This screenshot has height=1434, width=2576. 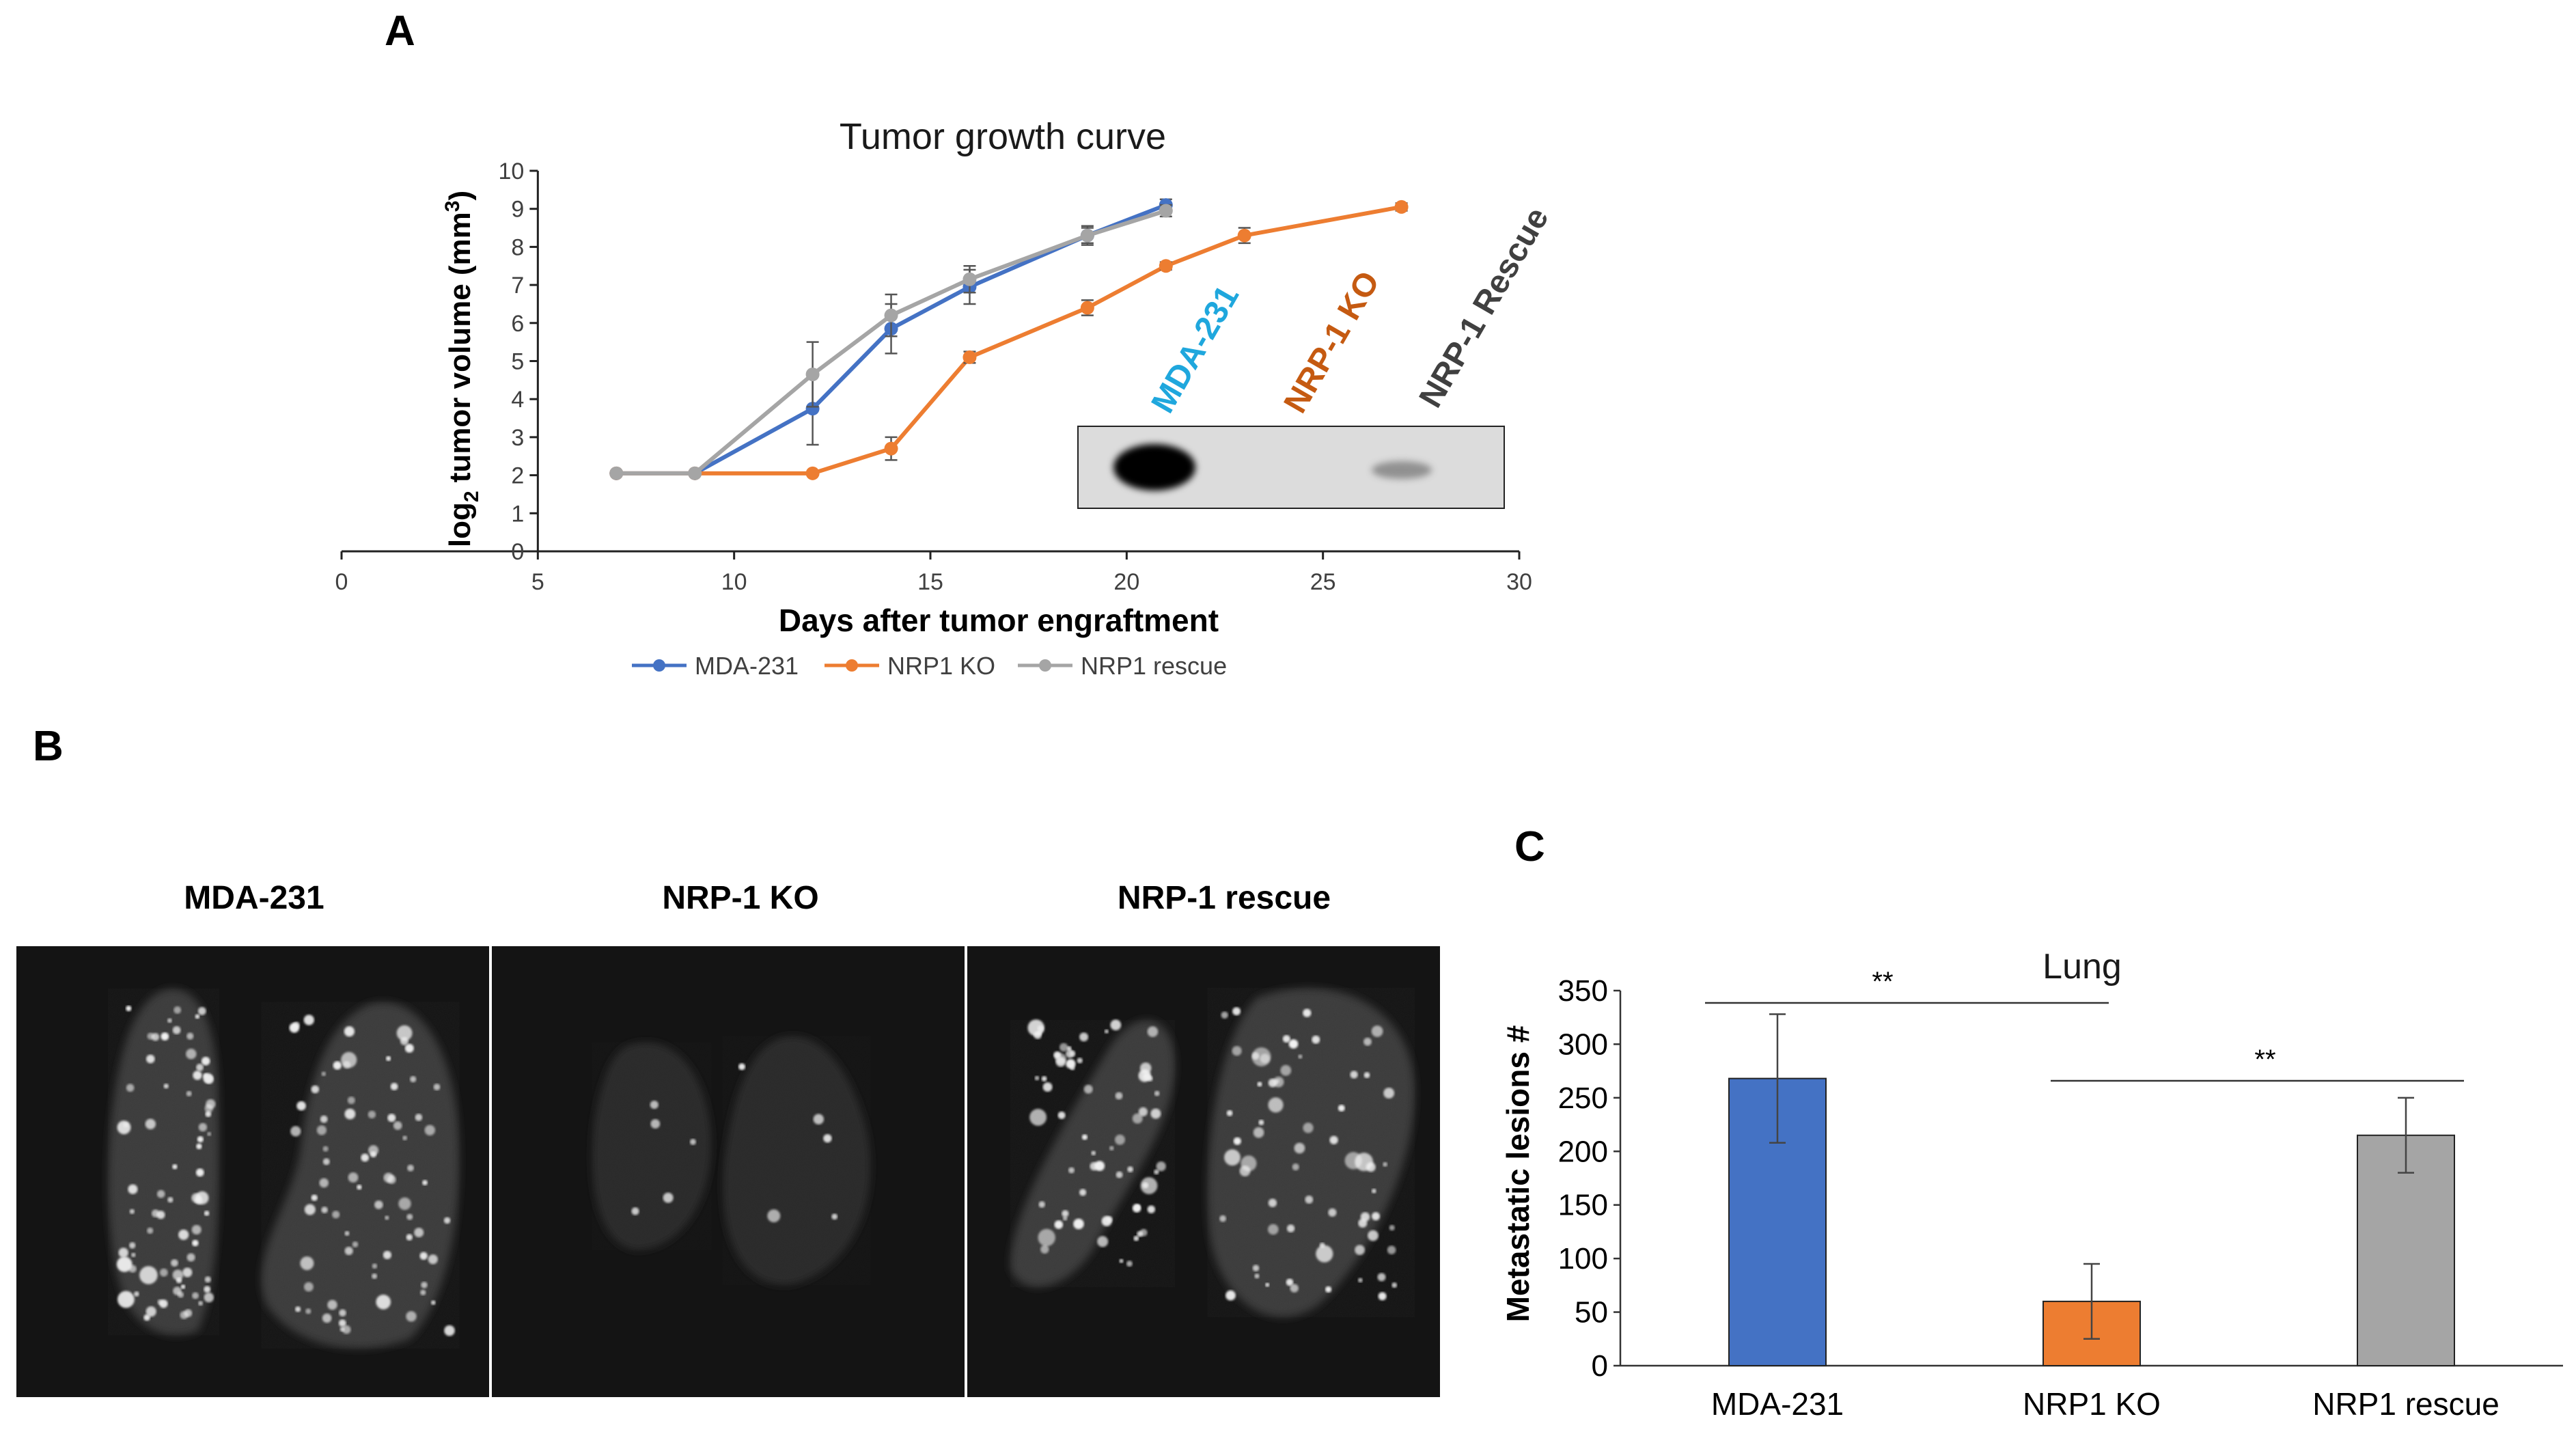 I want to click on blot-label-mda231: MDA-231, so click(x=1196, y=349).